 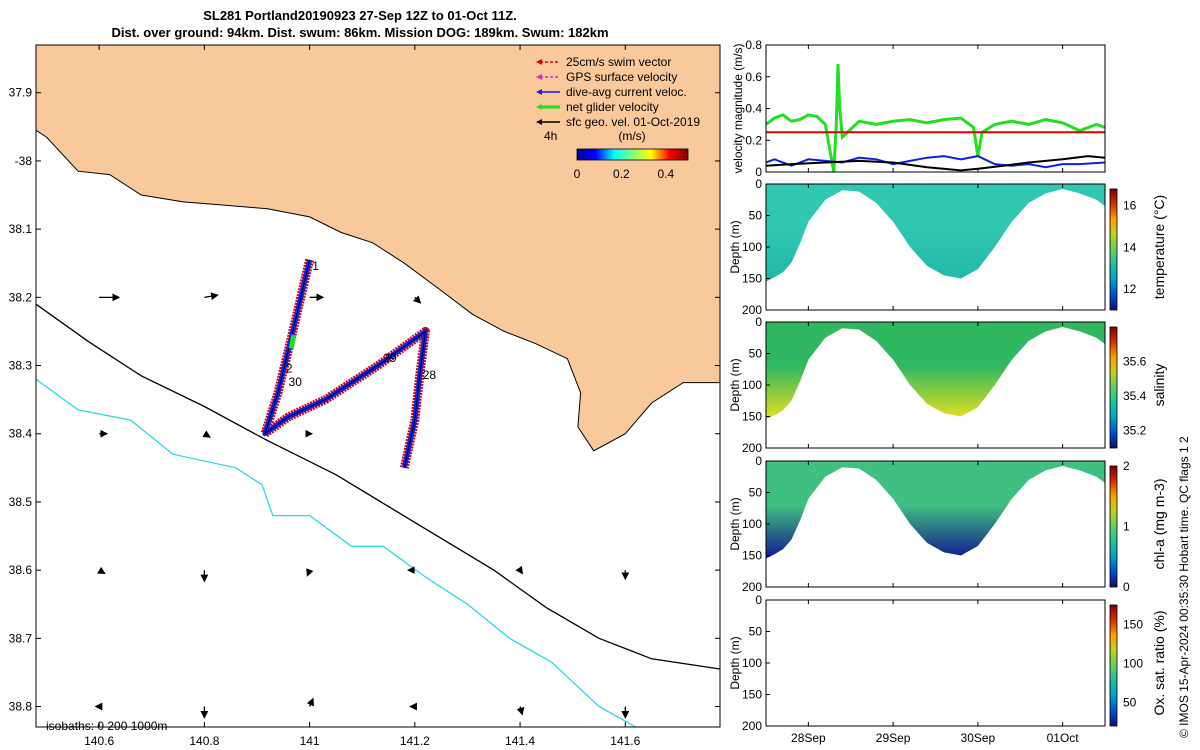 I want to click on legend-label: net glider velocity, so click(x=612, y=107).